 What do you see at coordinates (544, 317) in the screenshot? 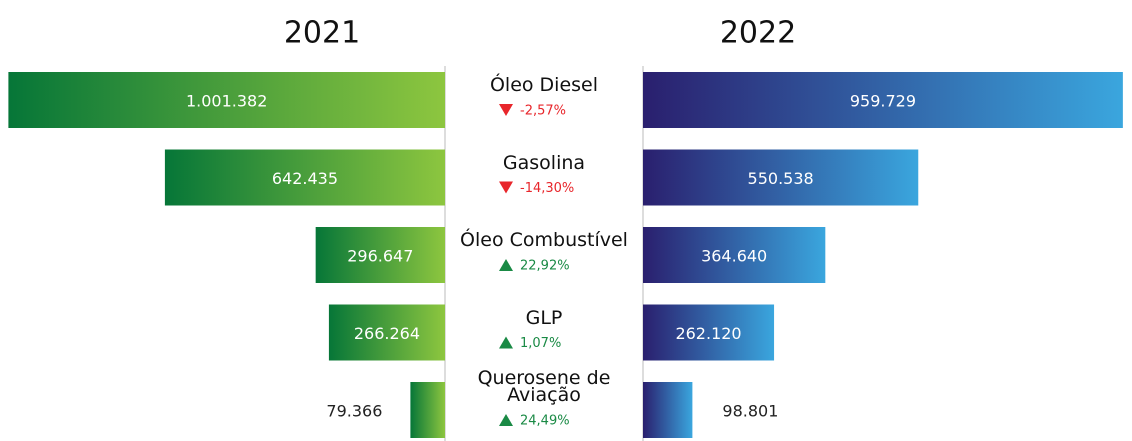
I see `category-label: GLP` at bounding box center [544, 317].